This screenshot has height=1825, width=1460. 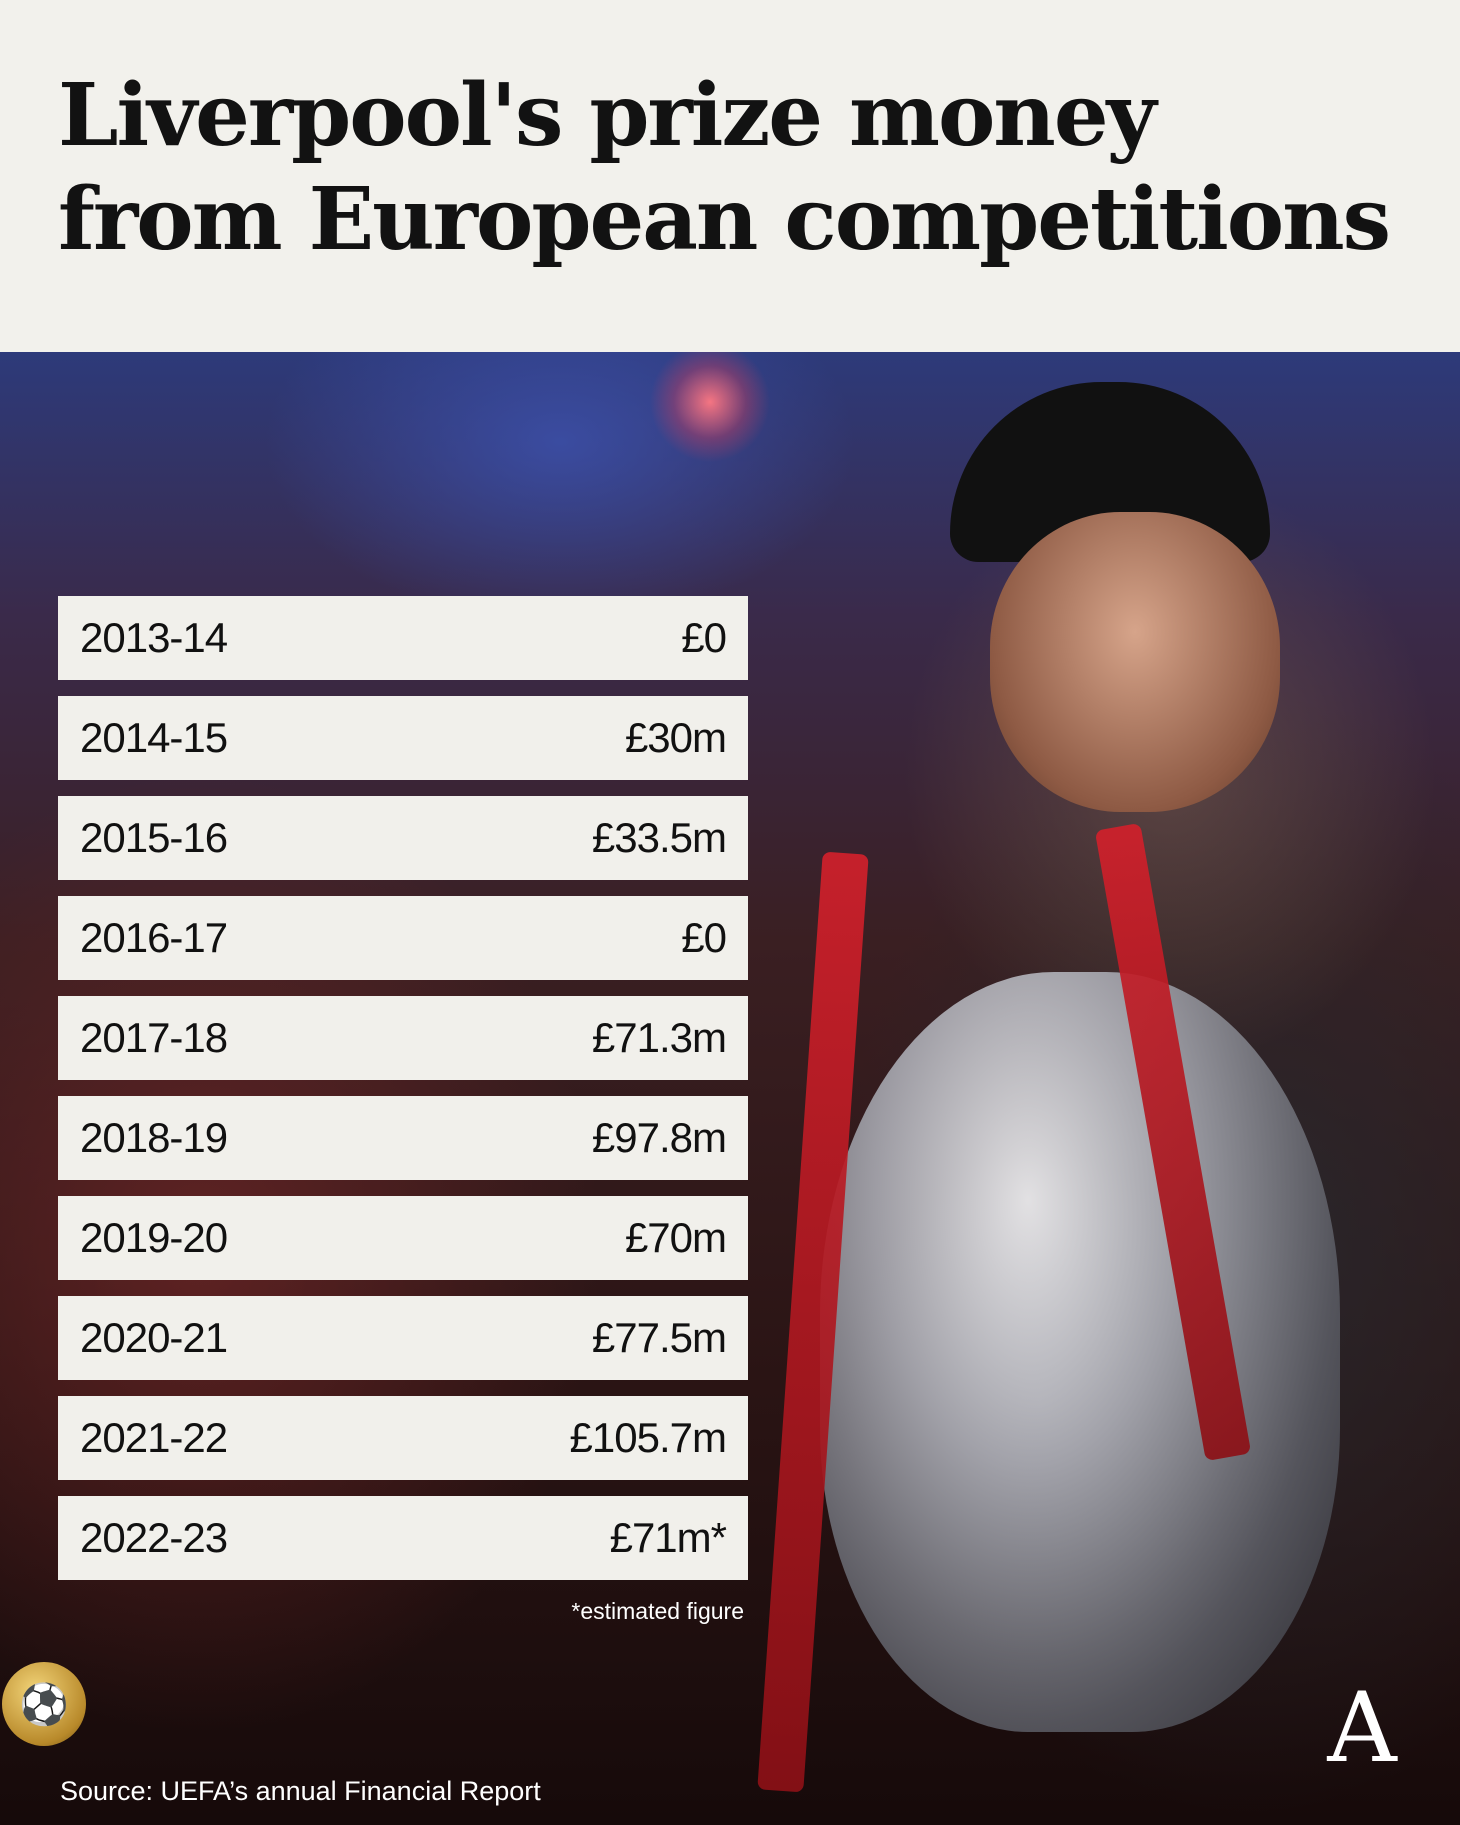 What do you see at coordinates (154, 1537) in the screenshot?
I see `season-label: 2022-23` at bounding box center [154, 1537].